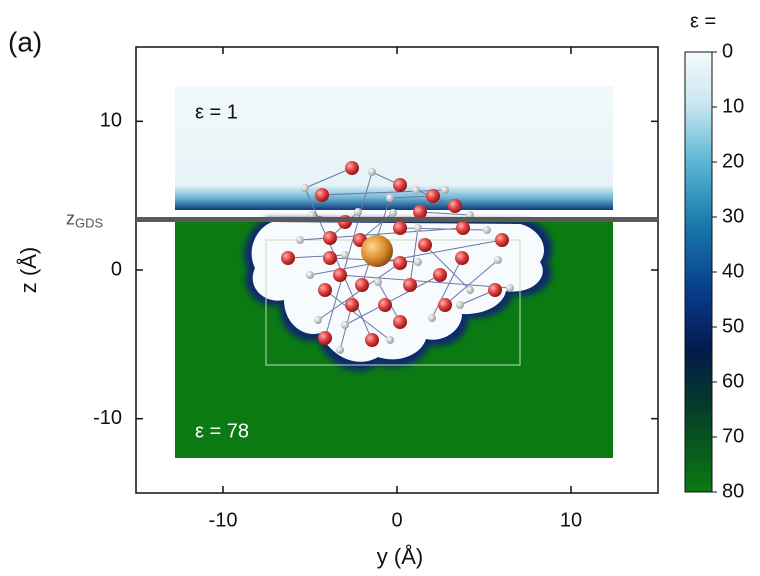 This screenshot has height=576, width=760. I want to click on y-tick-label: -10, so click(107, 418).